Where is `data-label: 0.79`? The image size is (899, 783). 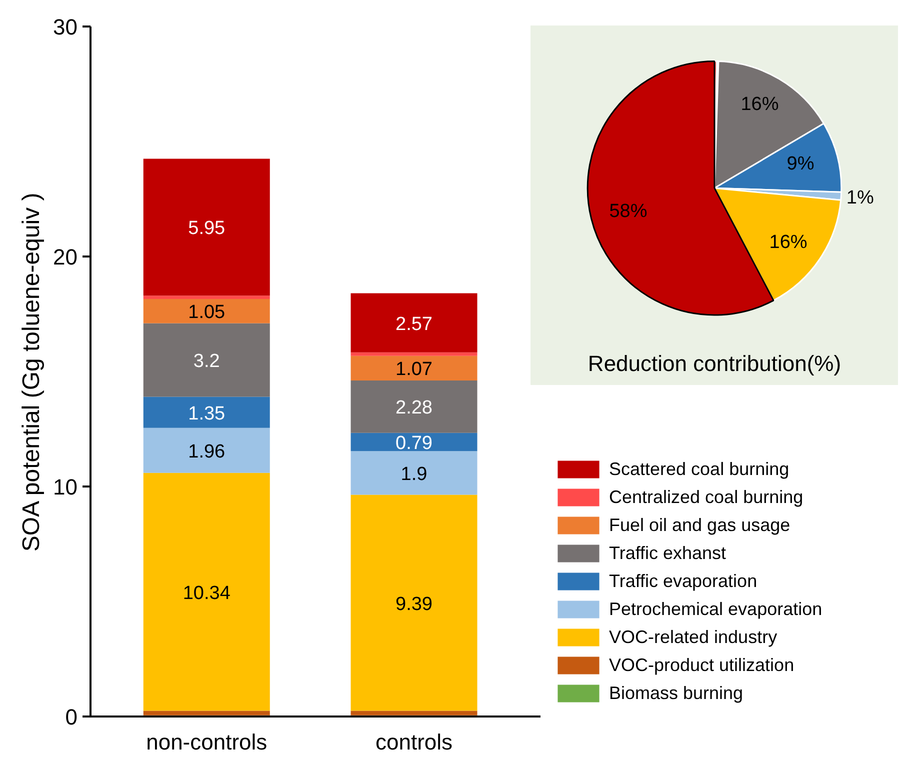
data-label: 0.79 is located at coordinates (414, 443).